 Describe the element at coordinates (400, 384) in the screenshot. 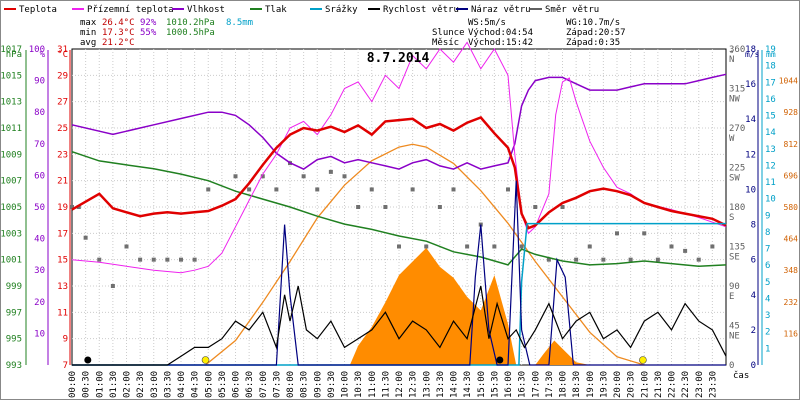

I see `time-tick: 12:00` at that location.